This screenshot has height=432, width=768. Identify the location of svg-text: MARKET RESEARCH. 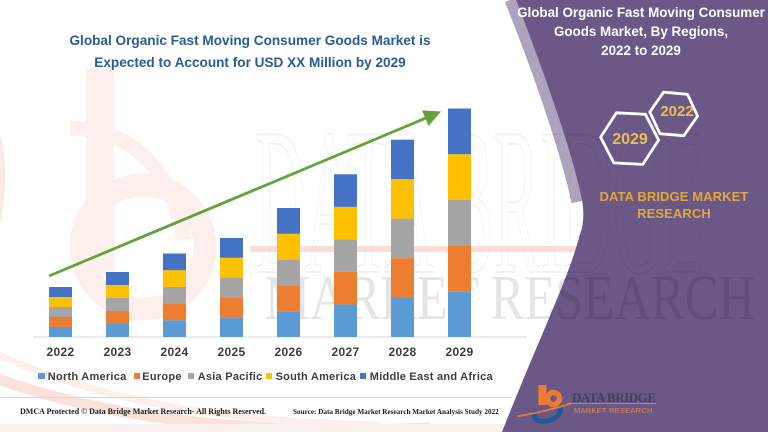
(614, 410).